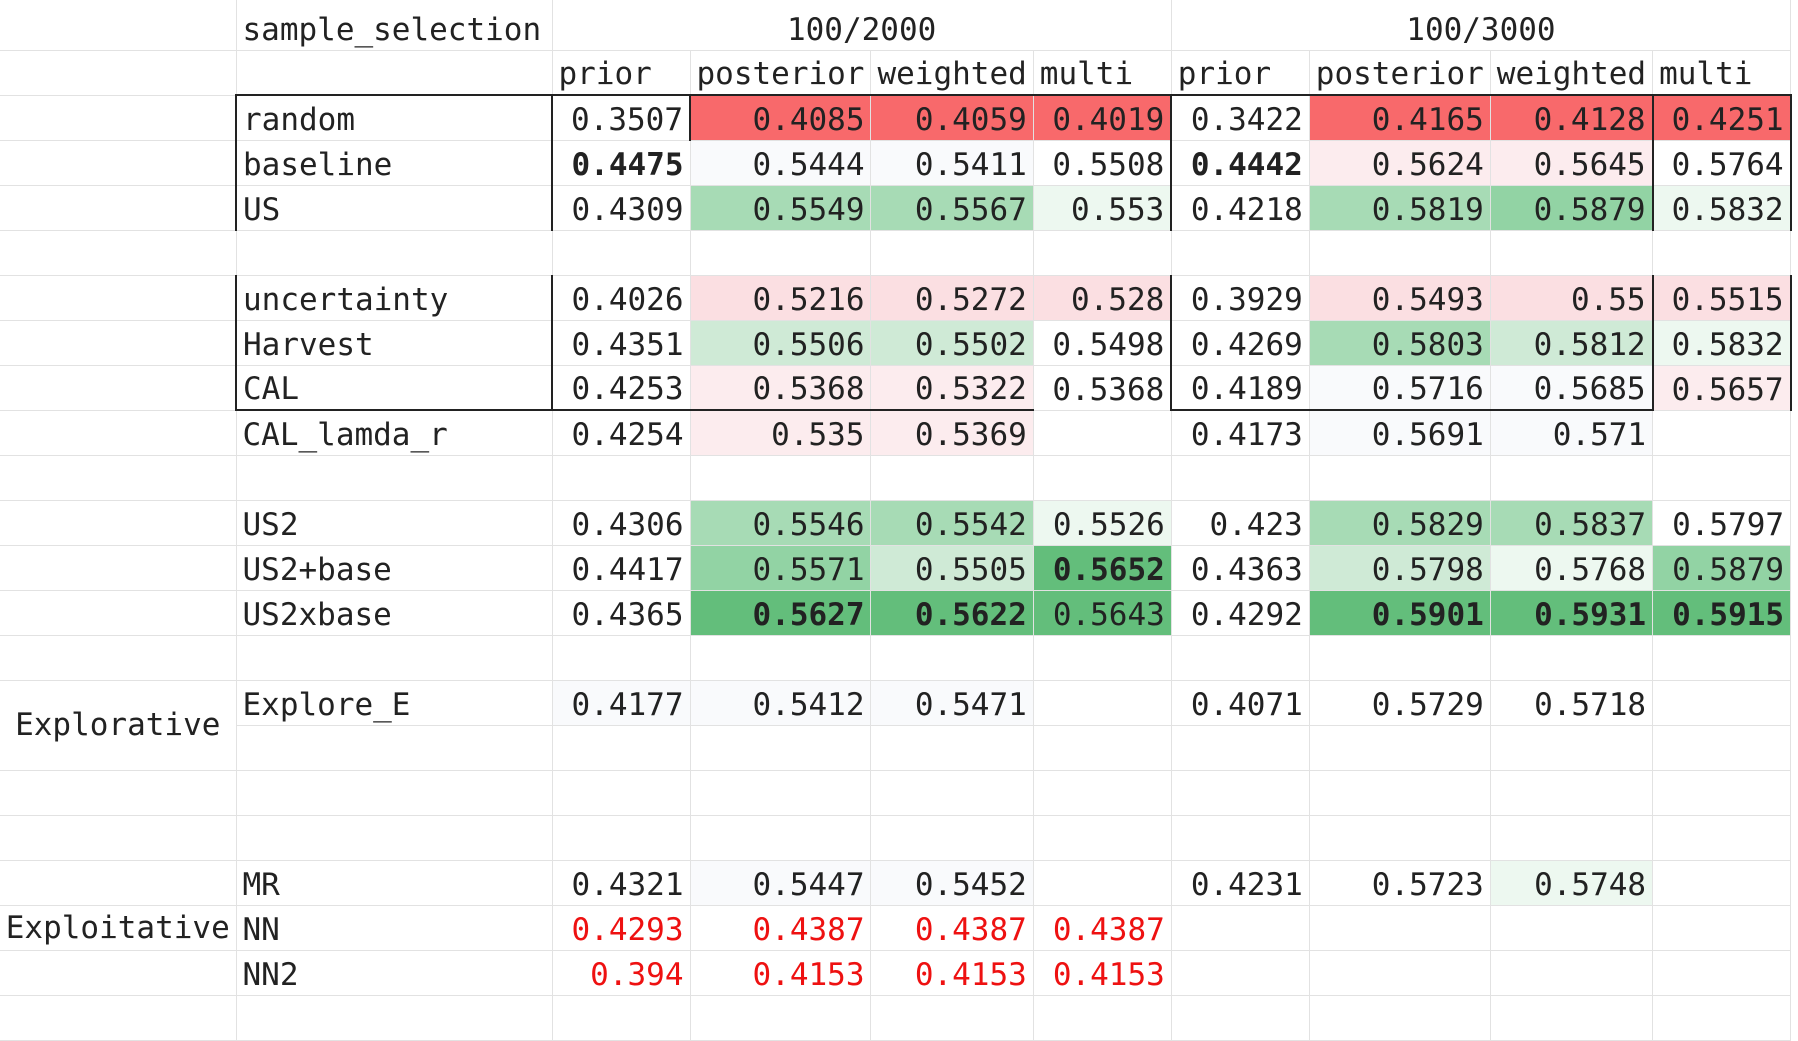  What do you see at coordinates (1102, 523) in the screenshot?
I see `sheet-cell: 0.5526` at bounding box center [1102, 523].